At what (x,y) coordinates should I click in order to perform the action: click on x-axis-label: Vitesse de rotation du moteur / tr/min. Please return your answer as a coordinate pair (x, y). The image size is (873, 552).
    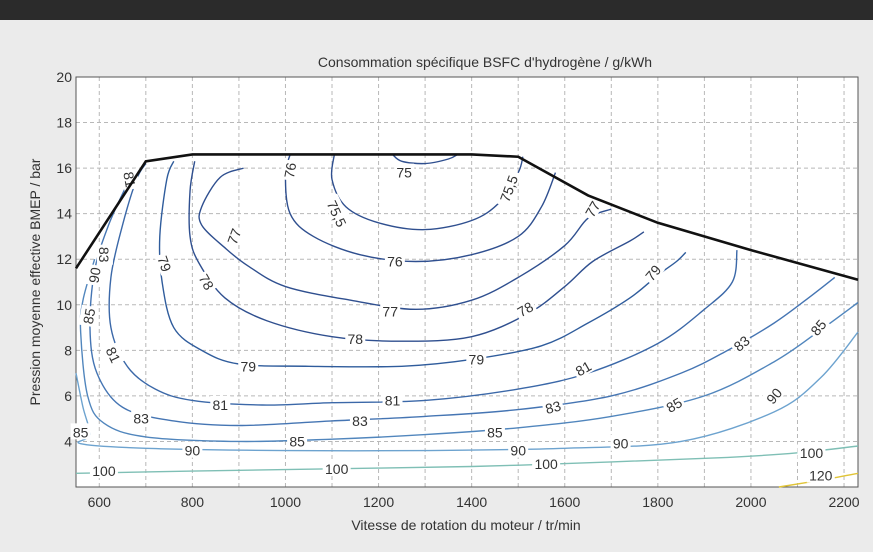
    Looking at the image, I should click on (465, 525).